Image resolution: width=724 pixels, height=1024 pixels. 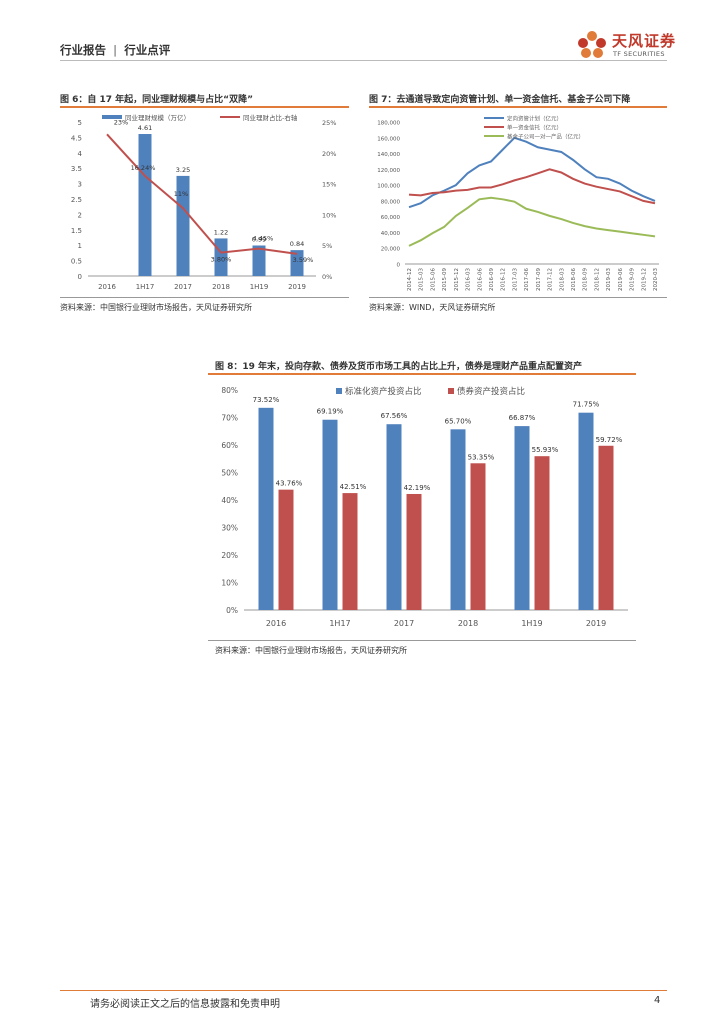 What do you see at coordinates (391, 218) in the screenshot?
I see `y-tick-label: 60,000` at bounding box center [391, 218].